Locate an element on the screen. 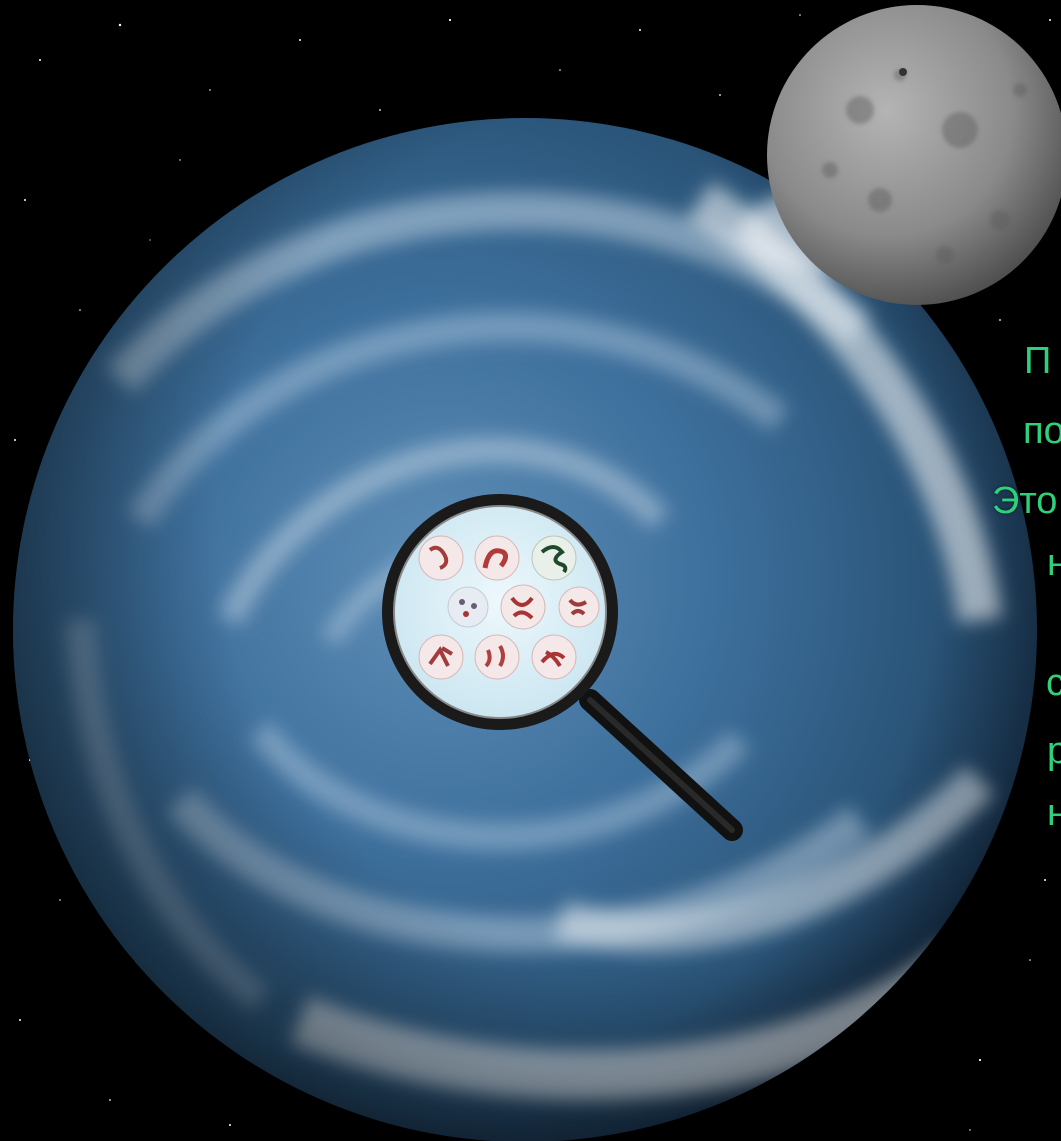 The width and height of the screenshot is (1061, 1141). microorganism-icons is located at coordinates (509, 607).